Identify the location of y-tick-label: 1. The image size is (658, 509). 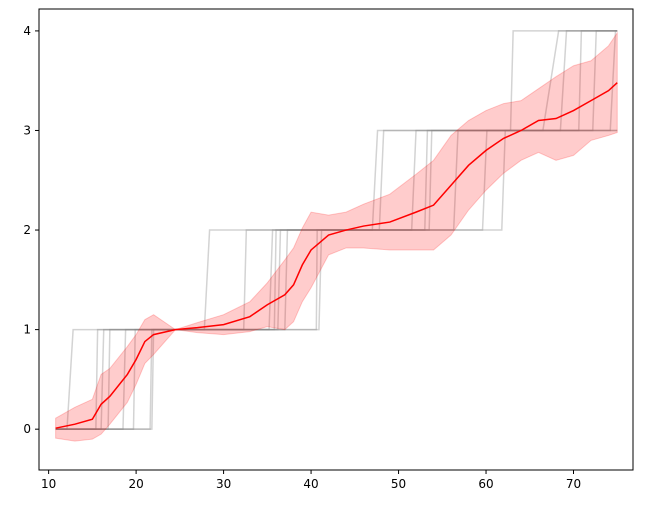
(27, 330).